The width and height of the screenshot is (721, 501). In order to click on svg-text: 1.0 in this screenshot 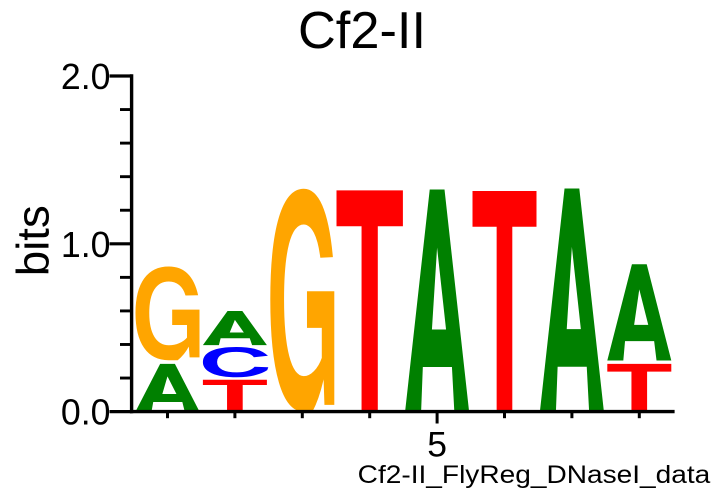, I will do `click(86, 245)`.